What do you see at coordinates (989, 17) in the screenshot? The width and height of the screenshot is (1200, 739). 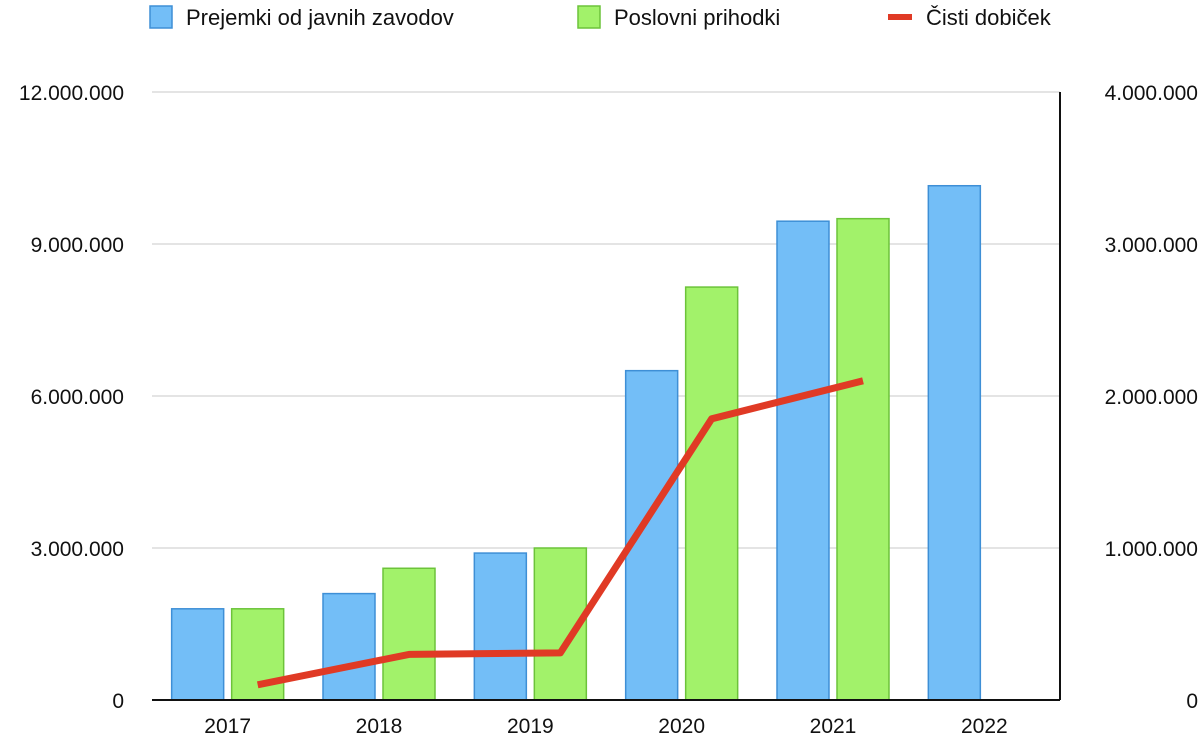 I see `legend-label-3: Čisti dobiček` at bounding box center [989, 17].